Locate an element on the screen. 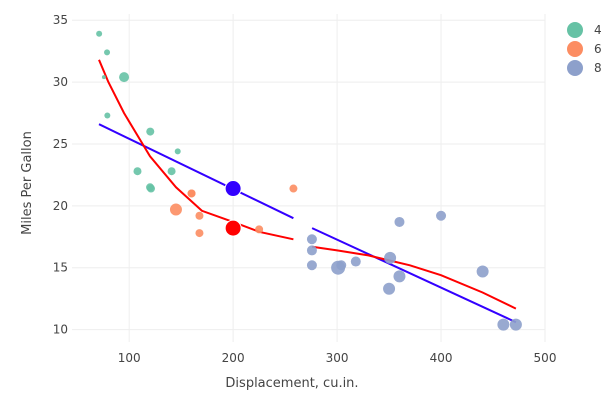 This screenshot has height=400, width=615. y-tick-label: 30 is located at coordinates (60, 82).